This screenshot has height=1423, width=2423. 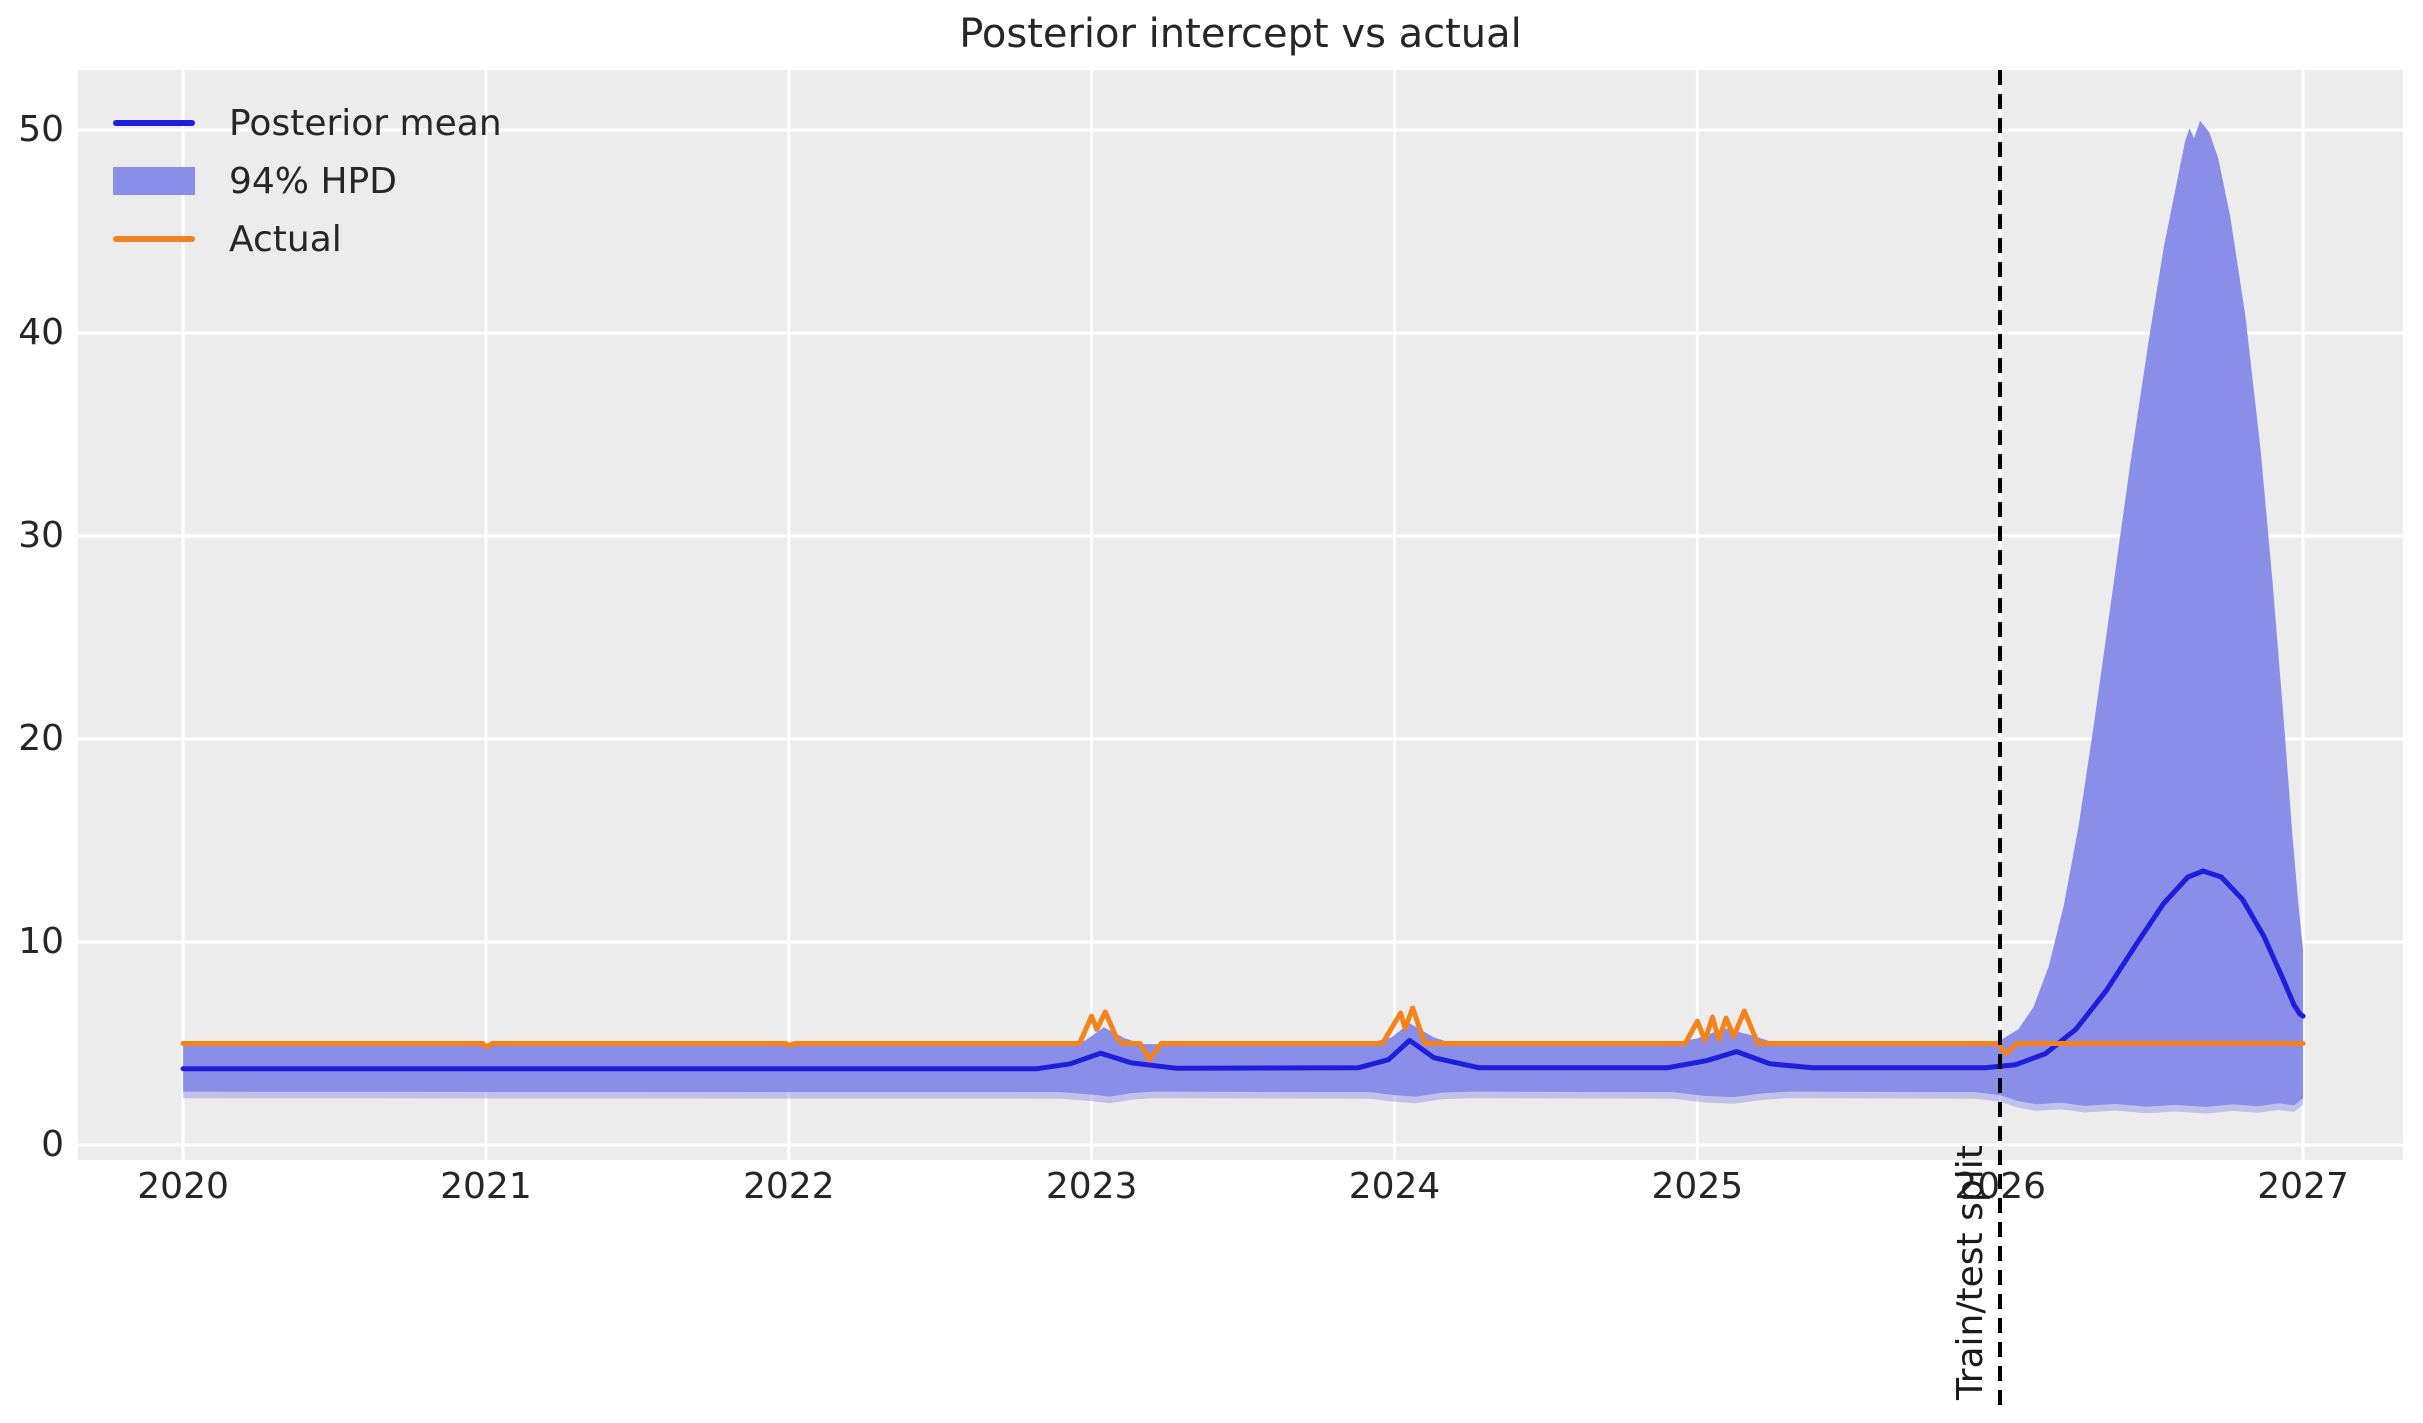 I want to click on x-tick-label: 2024, so click(x=1394, y=1186).